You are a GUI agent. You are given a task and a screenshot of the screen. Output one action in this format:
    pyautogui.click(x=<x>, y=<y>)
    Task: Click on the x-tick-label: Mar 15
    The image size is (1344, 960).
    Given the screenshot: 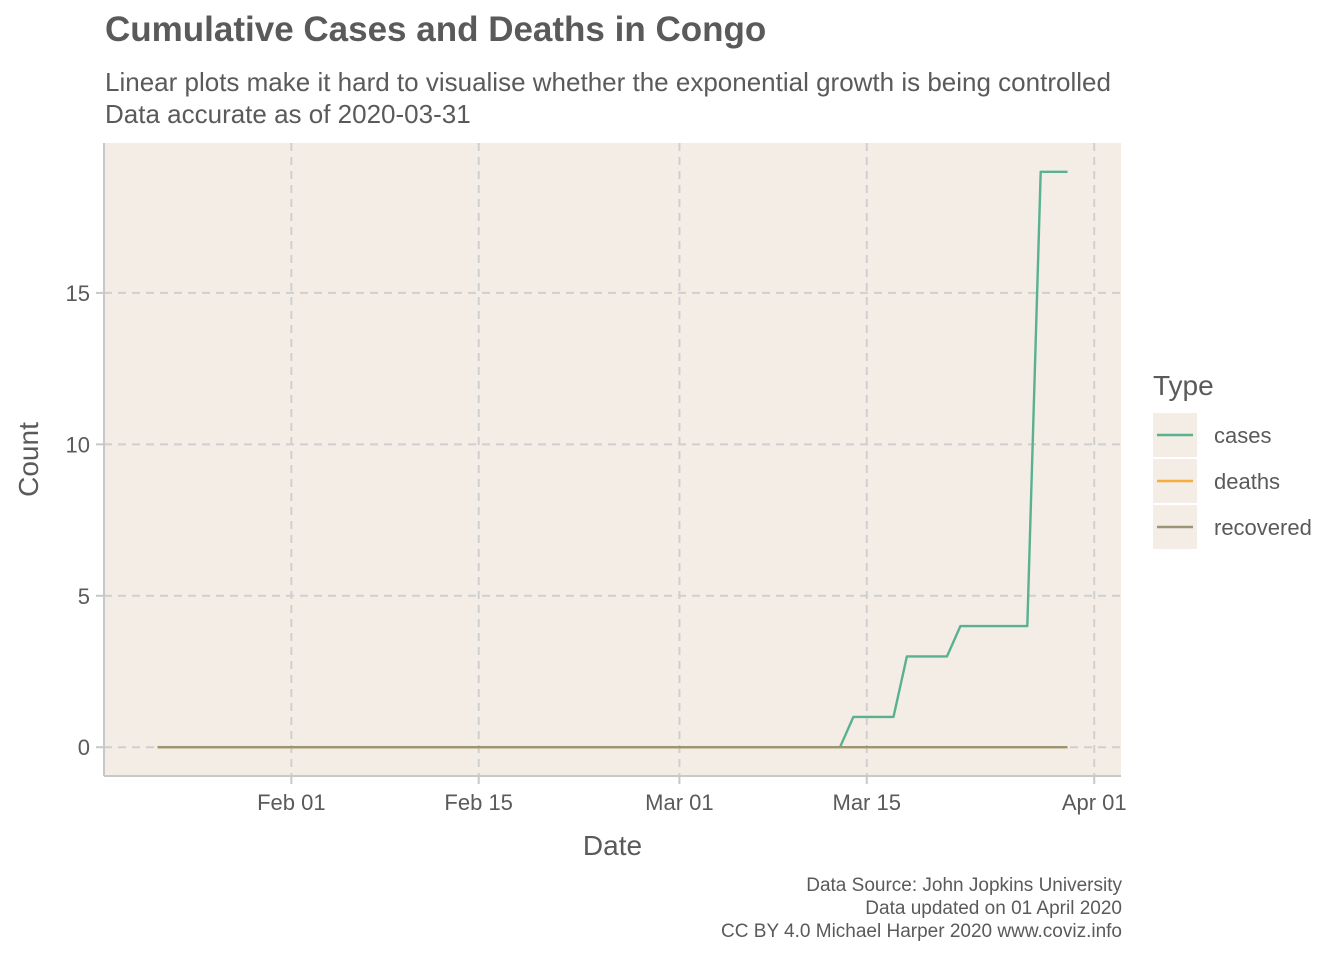 What is the action you would take?
    pyautogui.click(x=867, y=802)
    